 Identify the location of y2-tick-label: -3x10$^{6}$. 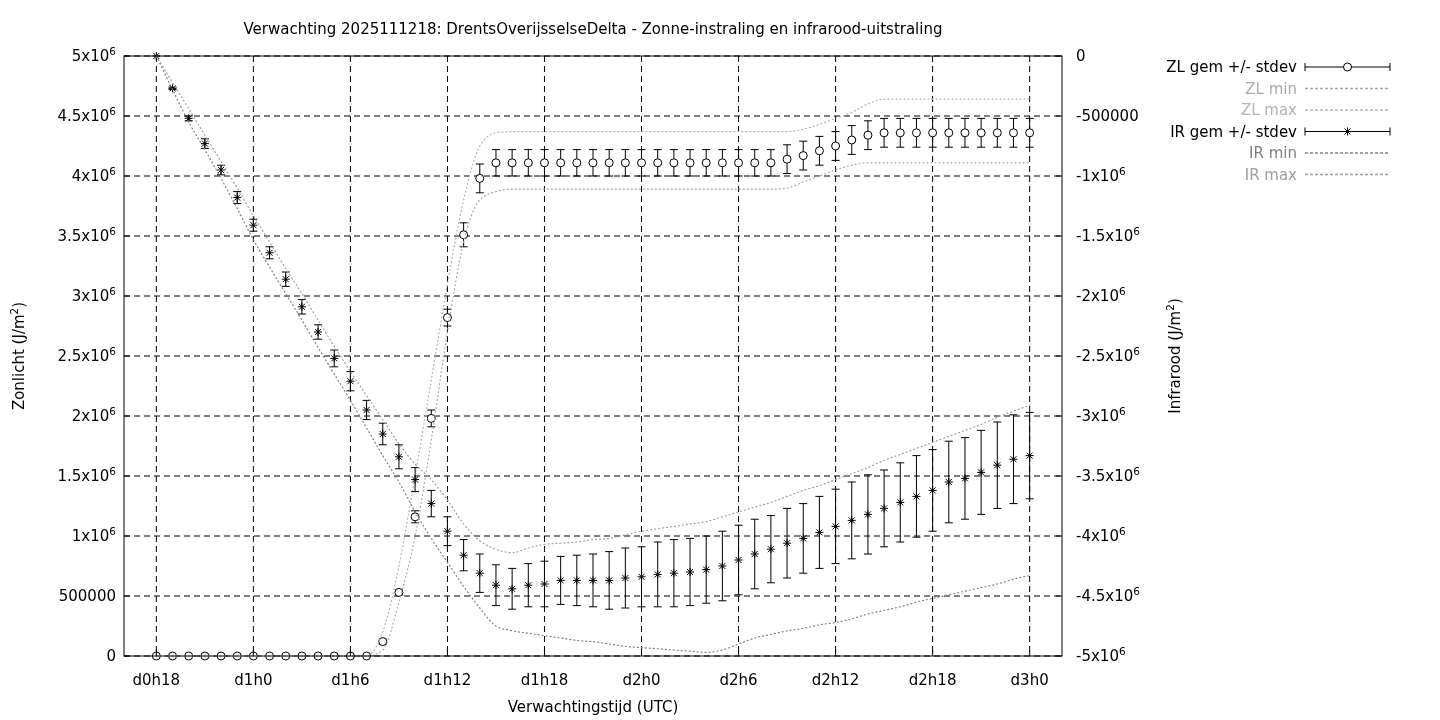
(1101, 415).